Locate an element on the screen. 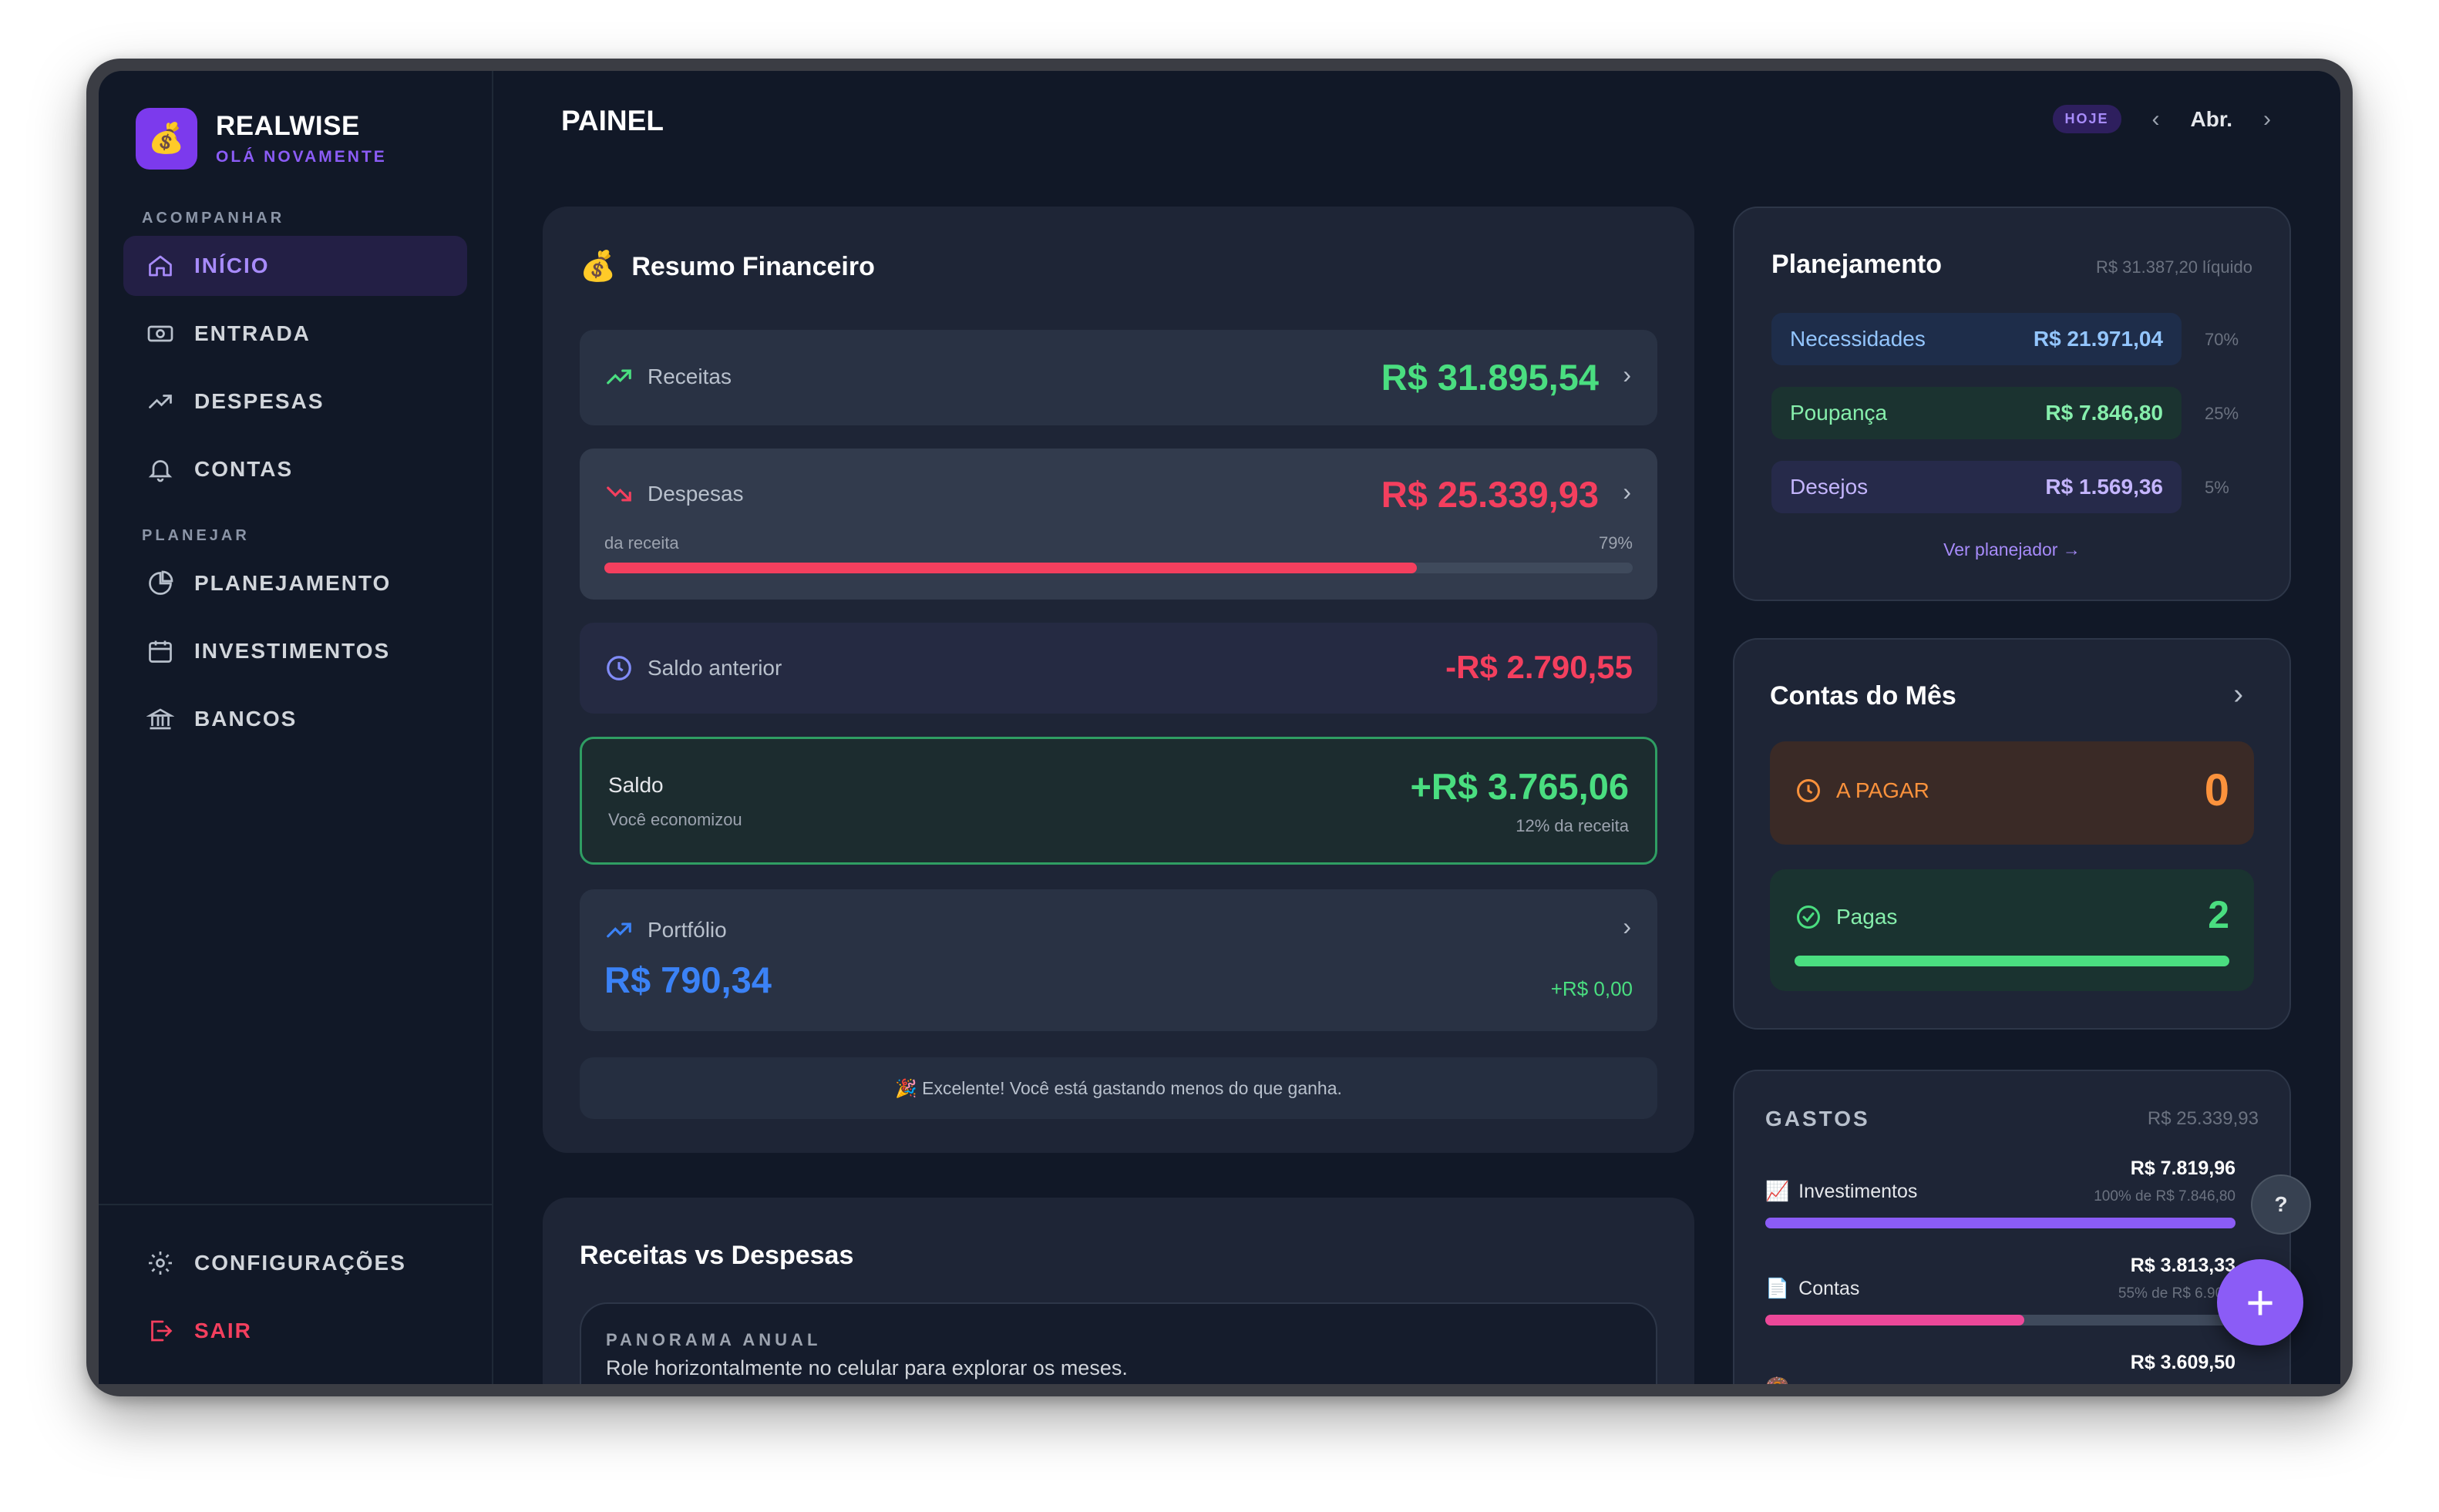  section-label-track: ACOMPANHAR is located at coordinates (213, 219).